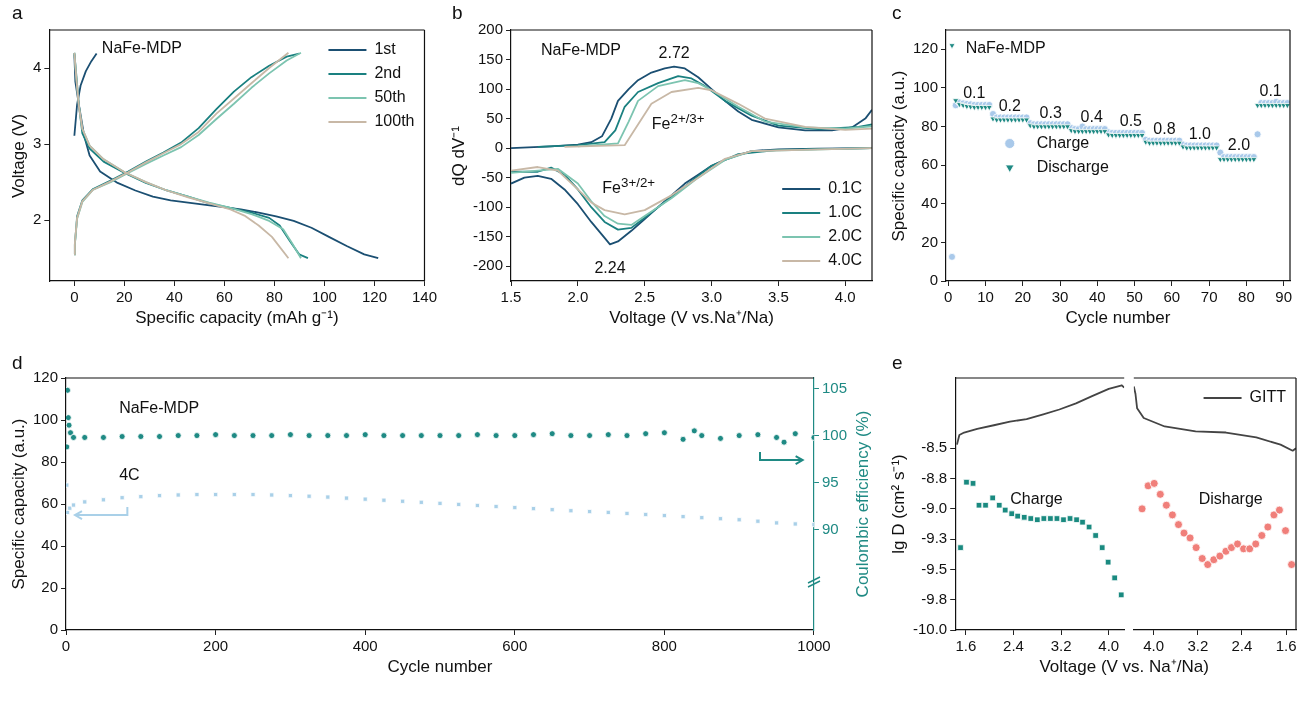 The image size is (1308, 701). I want to click on legend-label: 2.0C, so click(845, 236).